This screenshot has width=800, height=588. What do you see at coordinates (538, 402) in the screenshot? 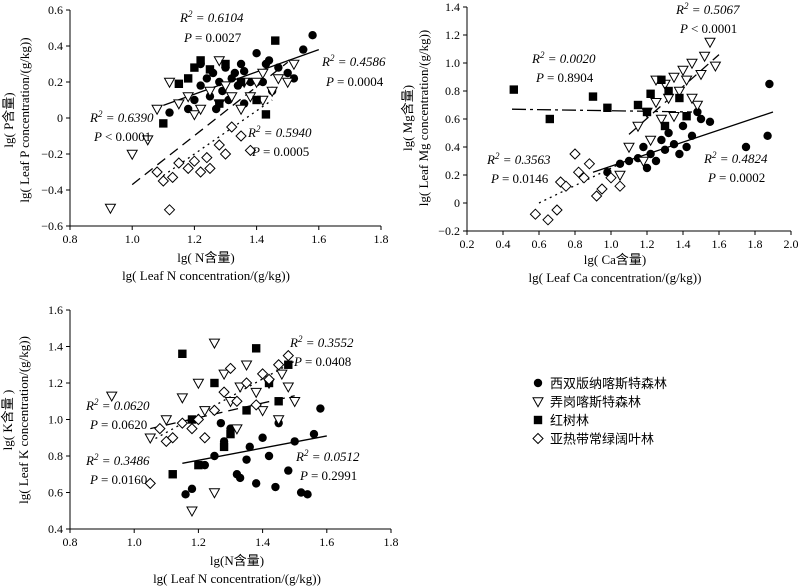
I see `legend-marker-triangle-down` at bounding box center [538, 402].